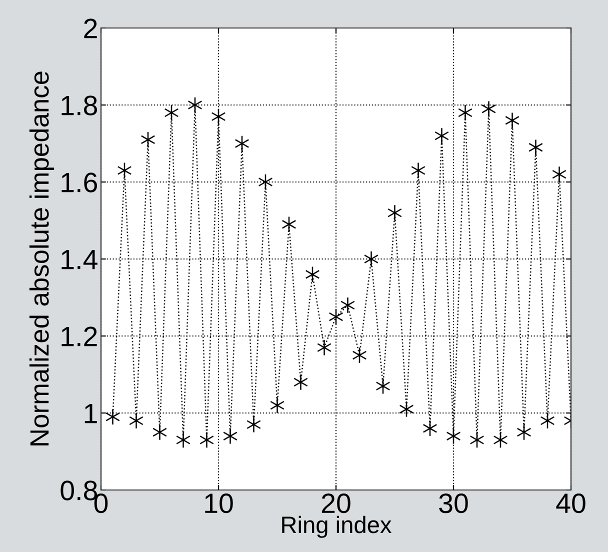 This screenshot has height=552, width=608. I want to click on y-tick-label: 1, so click(90, 414).